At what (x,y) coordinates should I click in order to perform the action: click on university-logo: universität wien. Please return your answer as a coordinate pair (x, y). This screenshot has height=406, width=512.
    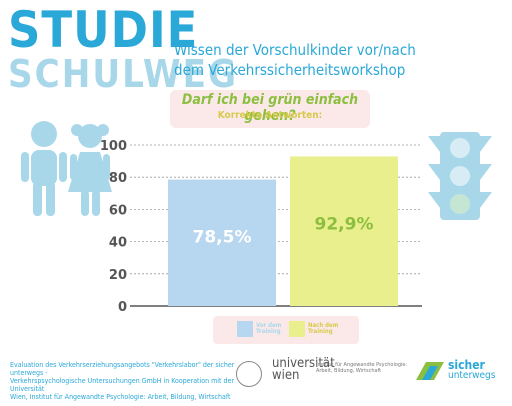
    Looking at the image, I should click on (303, 369).